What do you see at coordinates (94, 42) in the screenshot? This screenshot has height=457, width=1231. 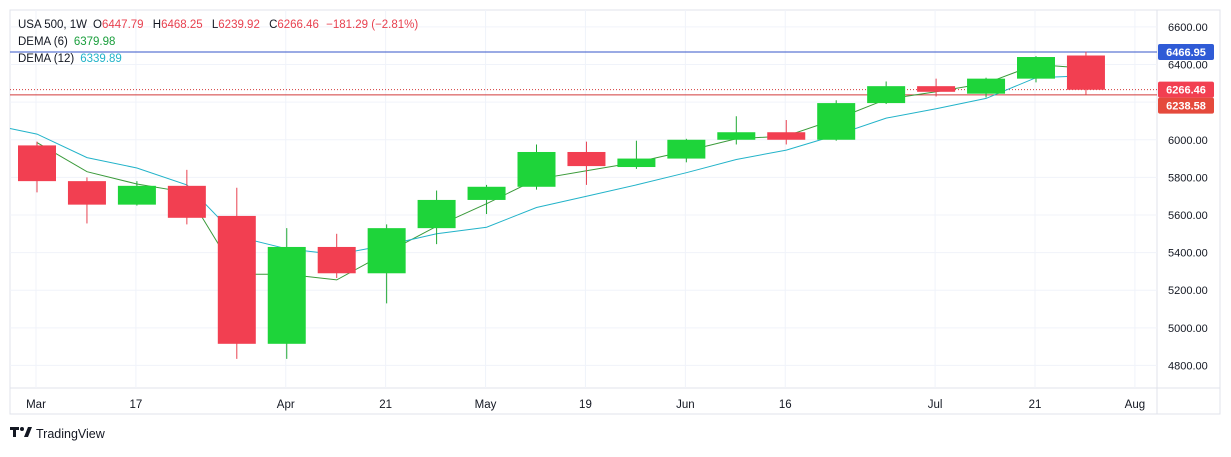 I see `dema6-value: 6379.98` at bounding box center [94, 42].